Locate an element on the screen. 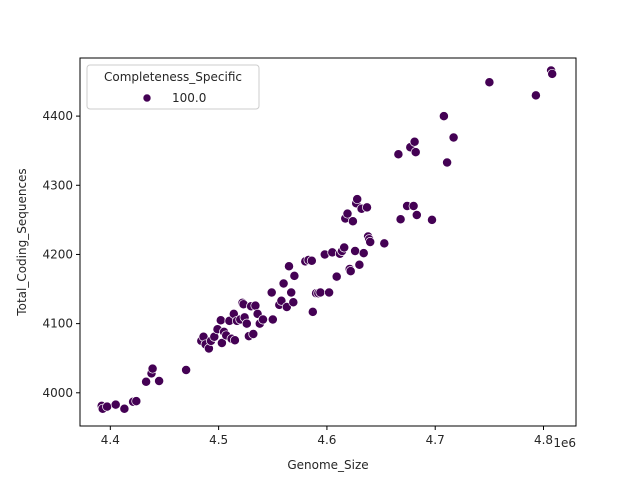  x-axis-label: Genome_Size is located at coordinates (327, 465).